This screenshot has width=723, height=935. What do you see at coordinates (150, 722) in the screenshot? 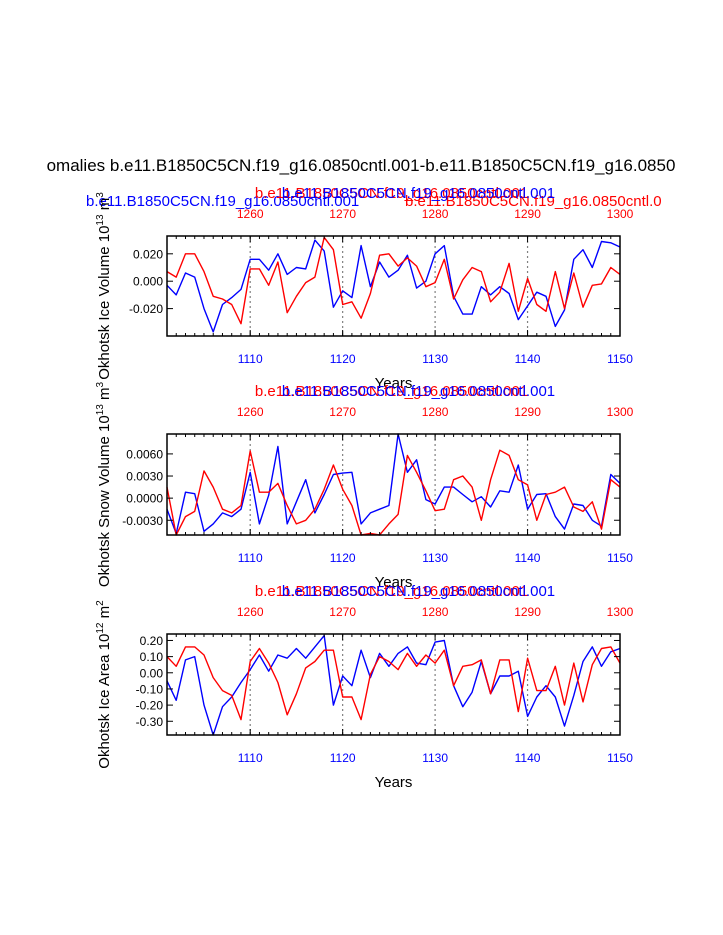
I see `panel-3-y-tick-label: -0.30` at bounding box center [150, 722].